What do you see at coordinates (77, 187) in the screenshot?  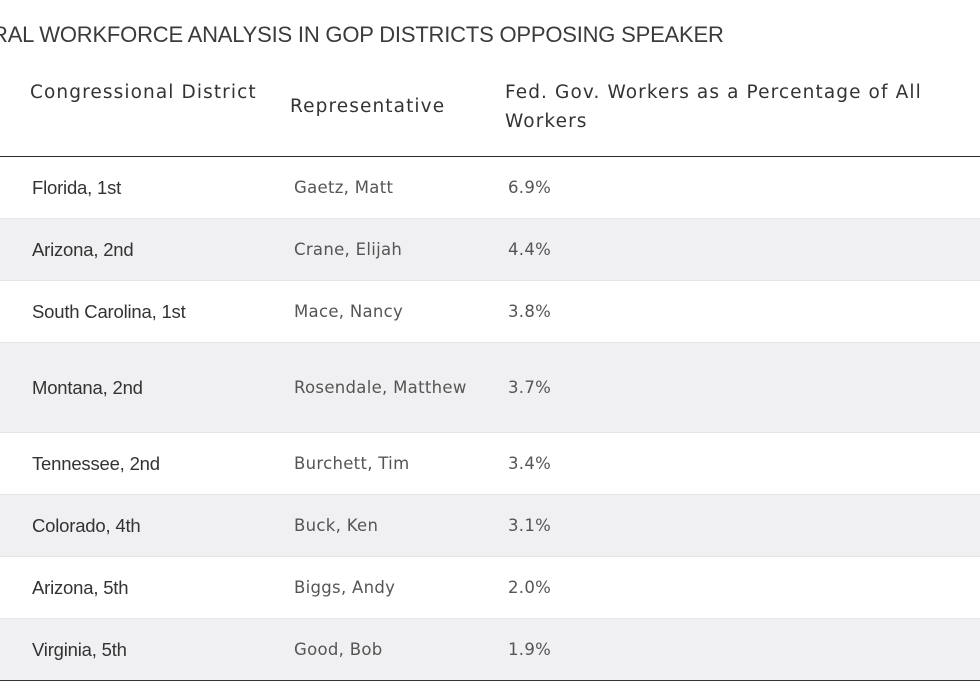 I see `district-cell: Florida, 1st` at bounding box center [77, 187].